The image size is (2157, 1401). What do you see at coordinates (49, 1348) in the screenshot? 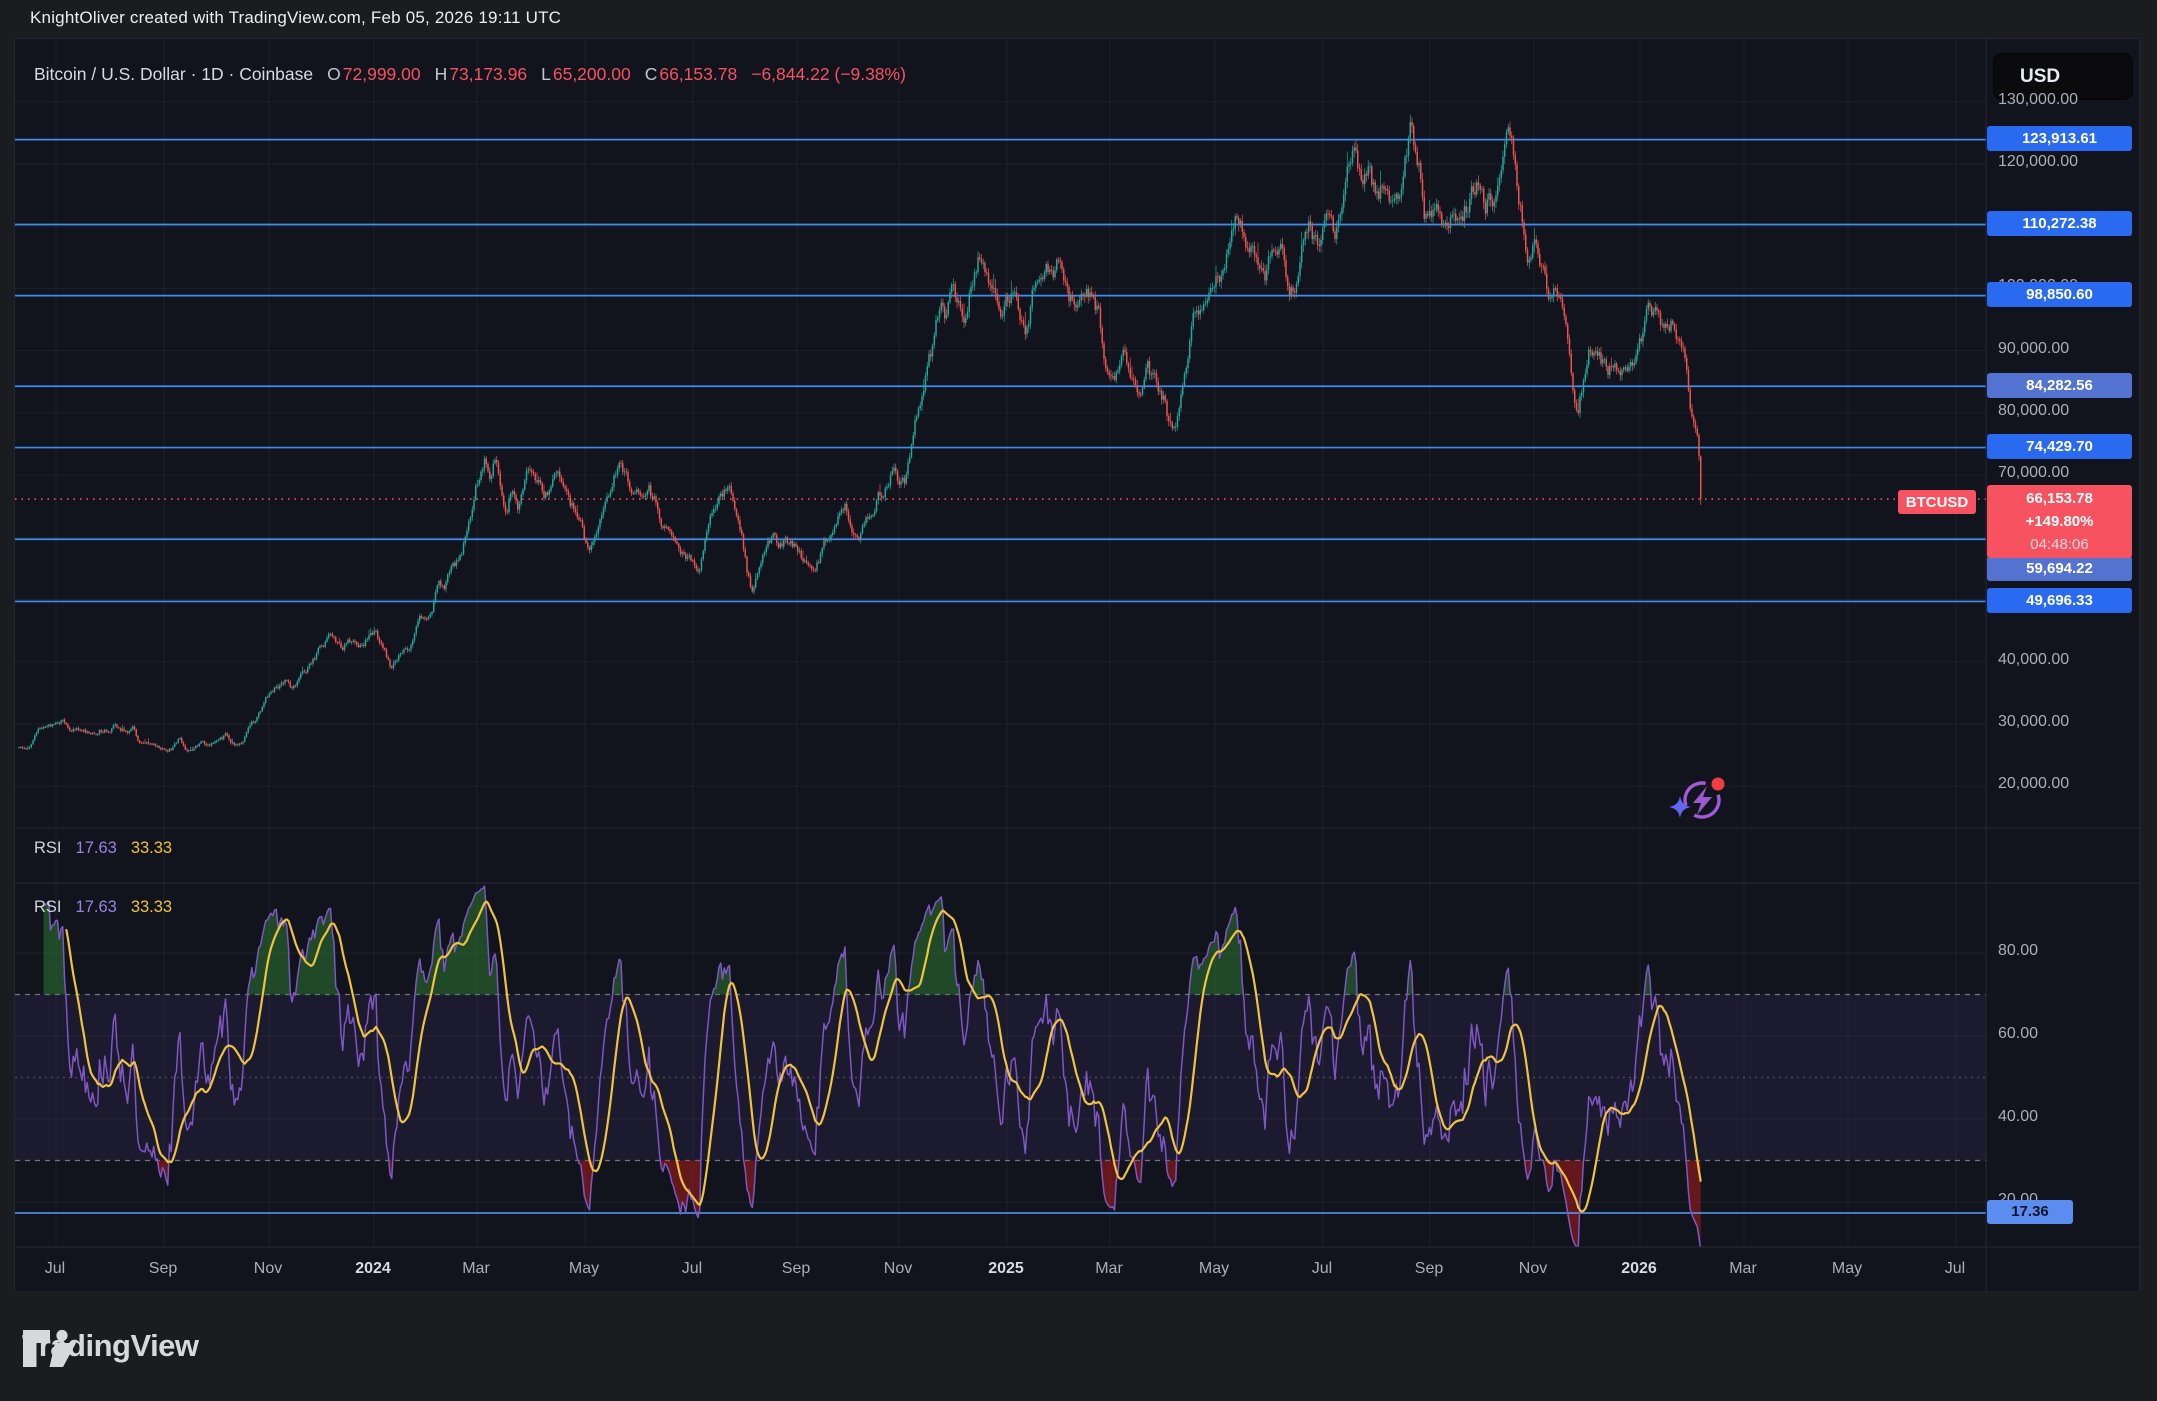
I see `tradingview-logo-icon` at bounding box center [49, 1348].